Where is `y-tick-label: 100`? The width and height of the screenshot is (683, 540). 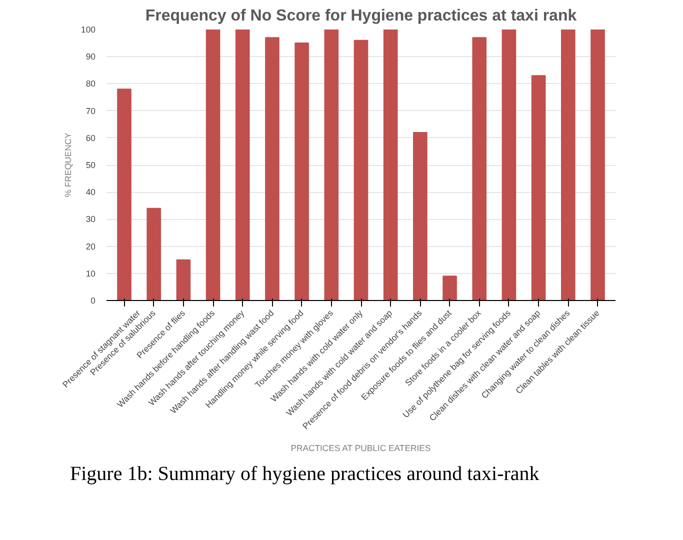 y-tick-label: 100 is located at coordinates (88, 29).